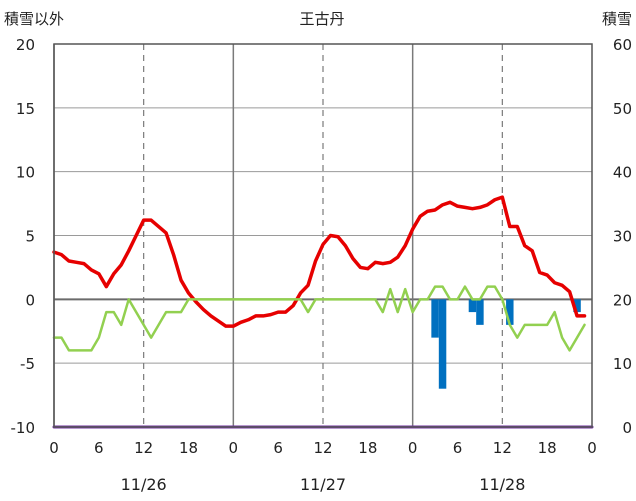 This screenshot has width=636, height=501. What do you see at coordinates (622, 45) in the screenshot?
I see `y-right-tick-label: 60` at bounding box center [622, 45].